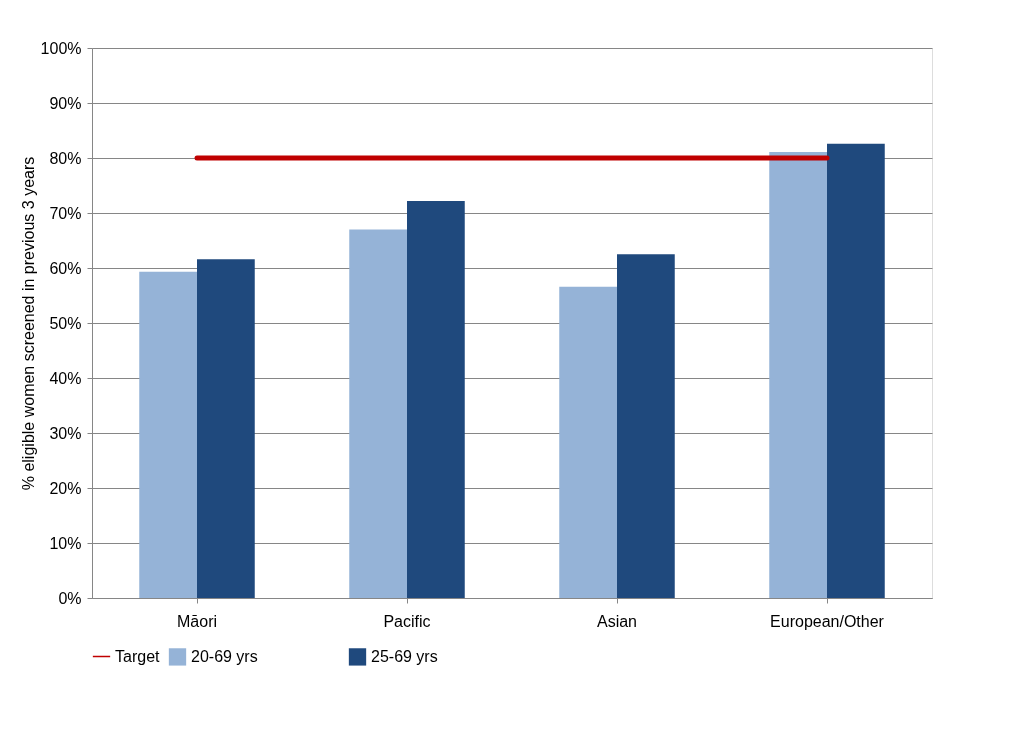 This screenshot has width=1030, height=729. I want to click on y-tick-label: 20%, so click(65, 488).